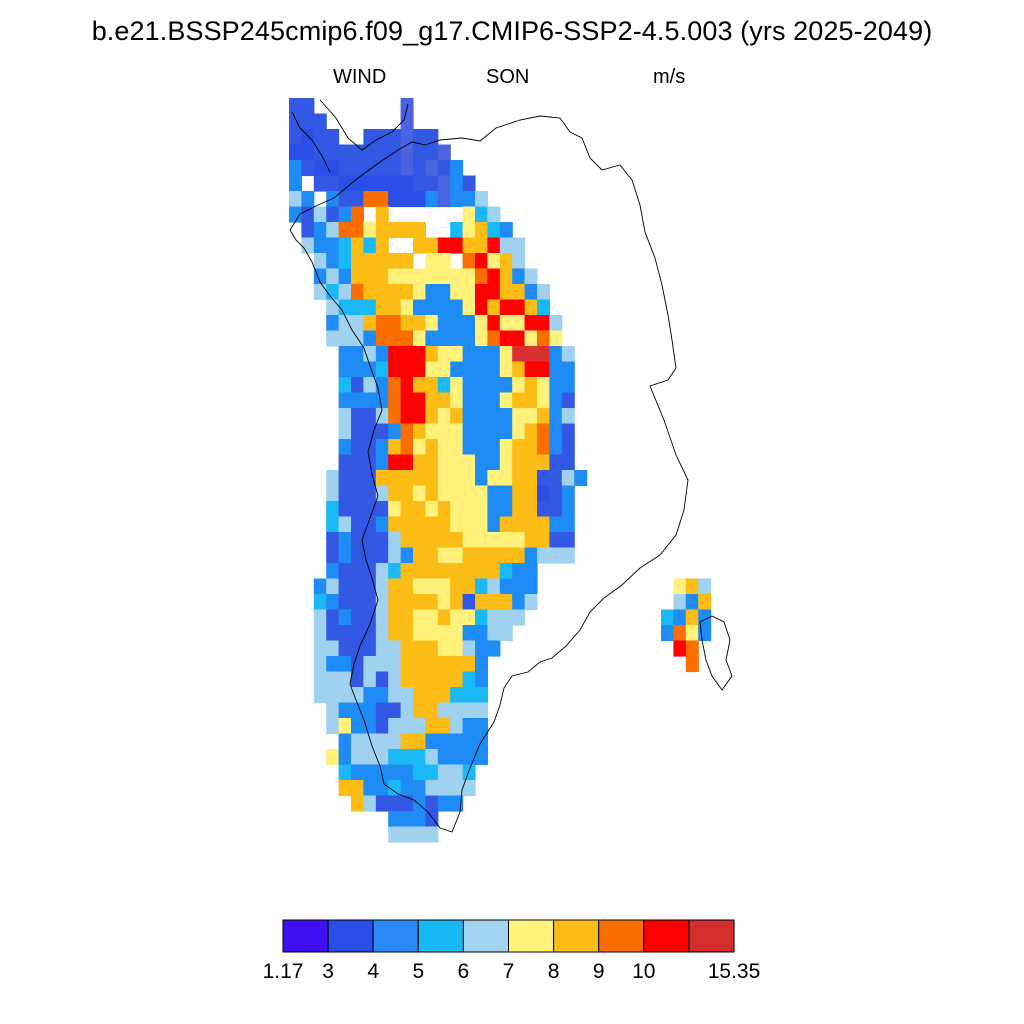 The height and width of the screenshot is (1024, 1024). I want to click on colorbar-tick-label: 1.17, so click(283, 971).